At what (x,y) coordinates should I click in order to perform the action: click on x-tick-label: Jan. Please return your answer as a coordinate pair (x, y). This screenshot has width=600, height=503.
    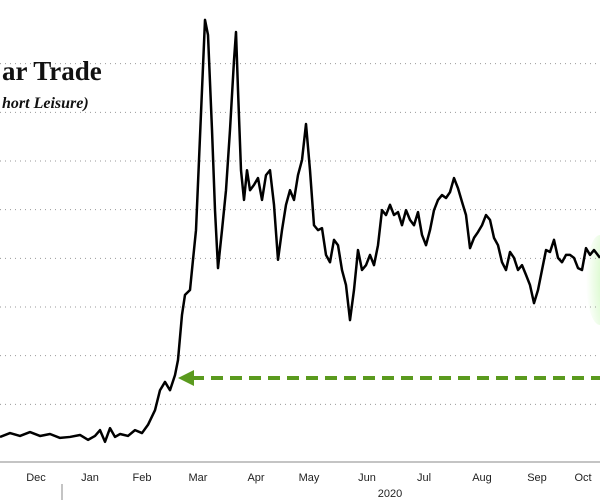
    Looking at the image, I should click on (90, 478).